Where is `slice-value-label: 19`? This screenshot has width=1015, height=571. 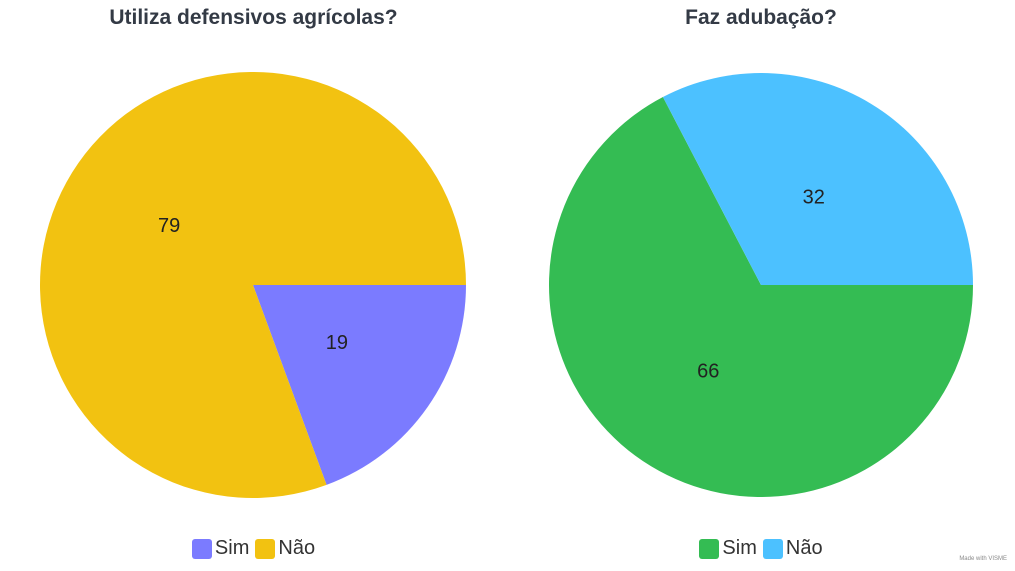
slice-value-label: 19 is located at coordinates (337, 343).